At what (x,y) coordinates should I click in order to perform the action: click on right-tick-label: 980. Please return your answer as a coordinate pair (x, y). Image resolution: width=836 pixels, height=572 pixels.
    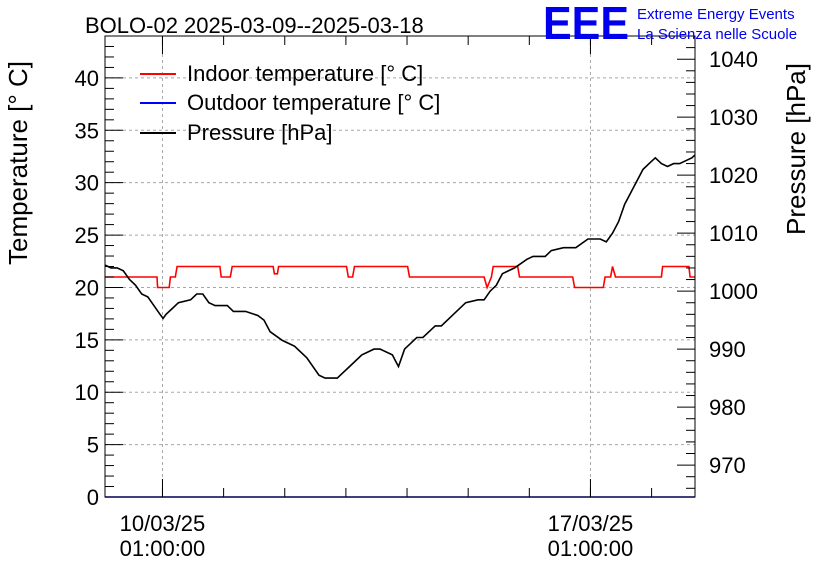
    Looking at the image, I should click on (727, 407).